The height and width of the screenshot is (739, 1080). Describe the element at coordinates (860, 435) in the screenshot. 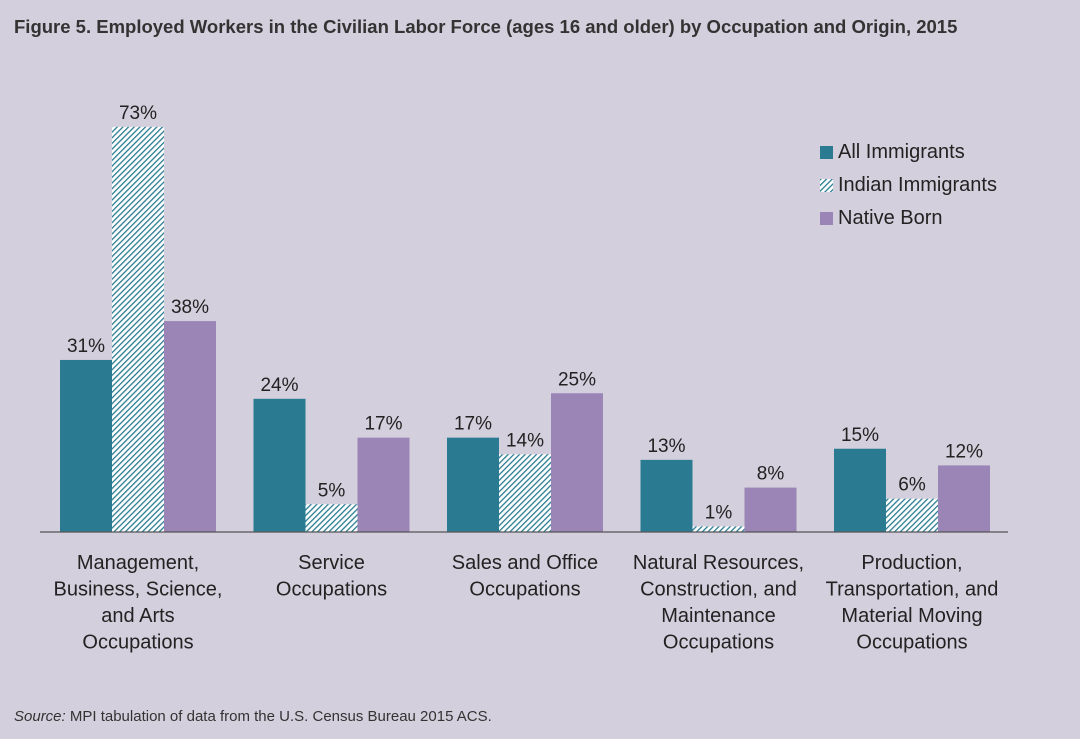

I see `data-label-all-immigrants-4: 15%` at that location.